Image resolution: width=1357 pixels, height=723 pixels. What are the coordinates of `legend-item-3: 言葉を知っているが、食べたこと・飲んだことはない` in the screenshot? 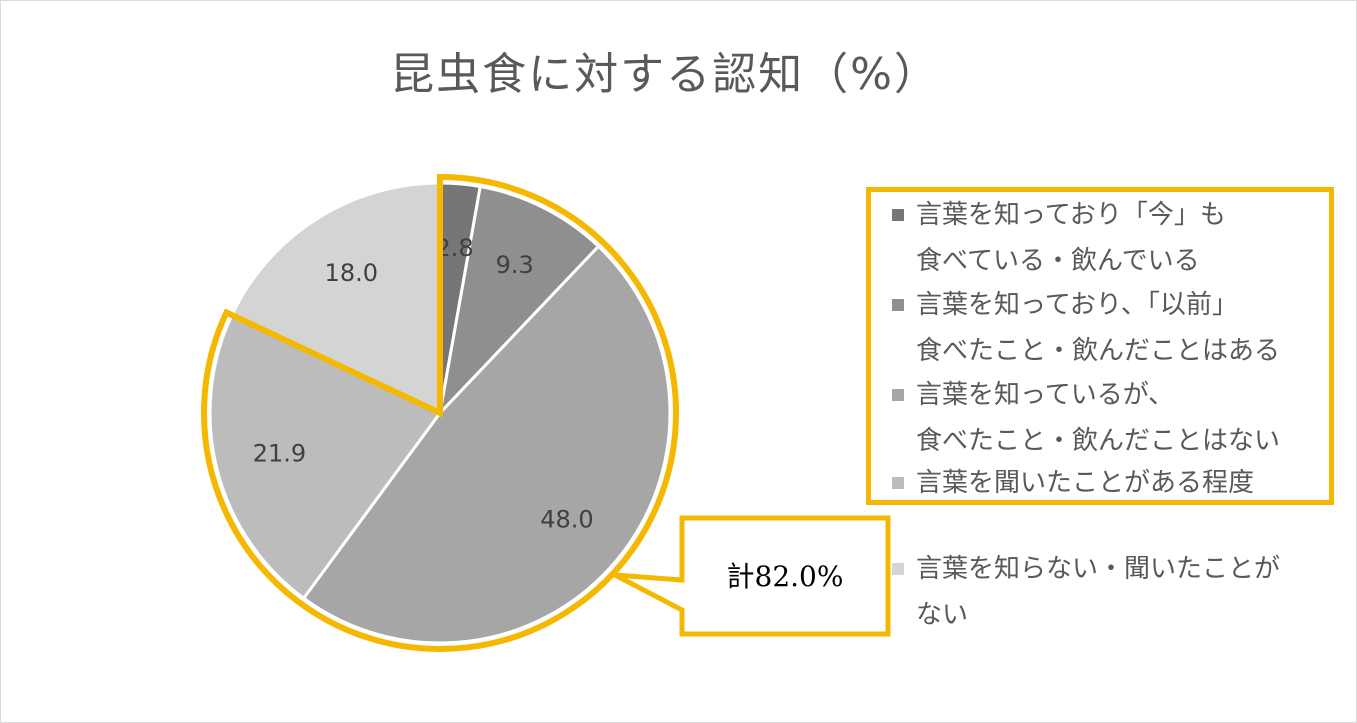 It's located at (1086, 418).